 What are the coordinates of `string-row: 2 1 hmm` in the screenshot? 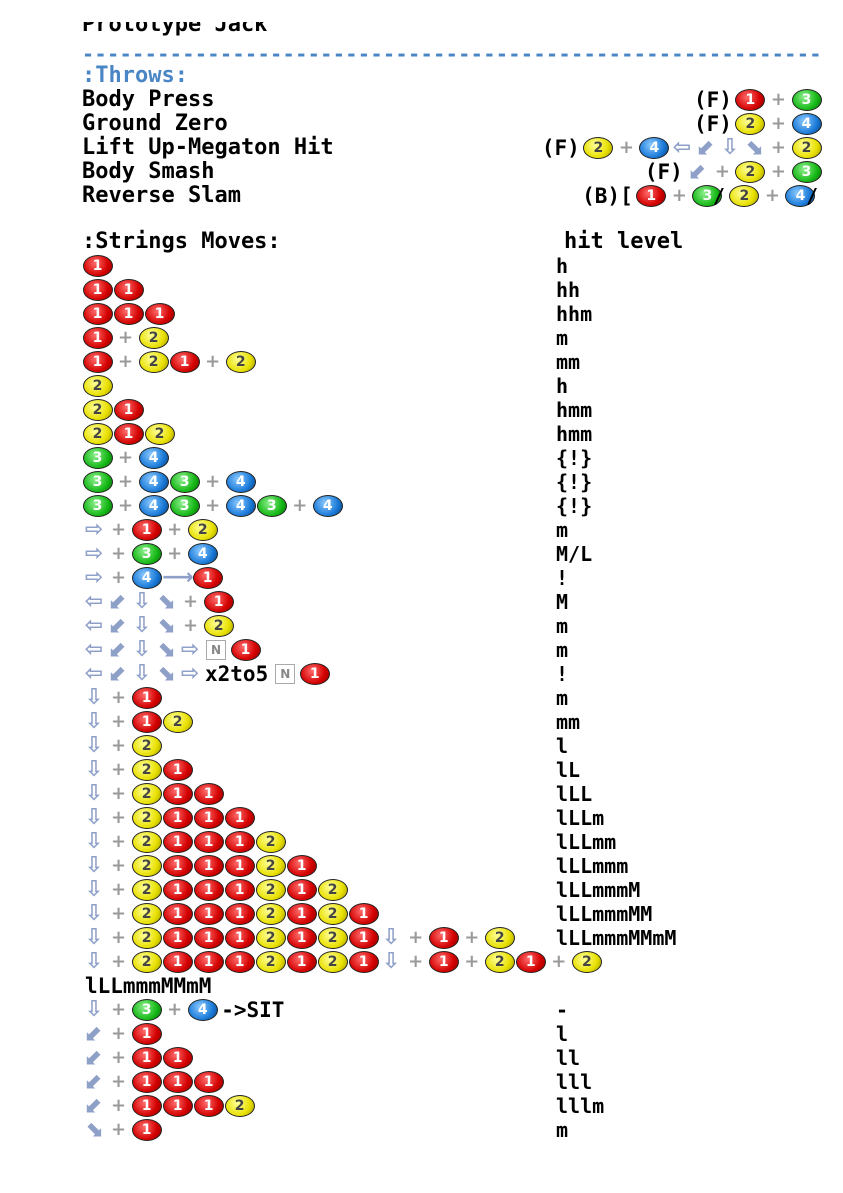 It's located at (452, 410).